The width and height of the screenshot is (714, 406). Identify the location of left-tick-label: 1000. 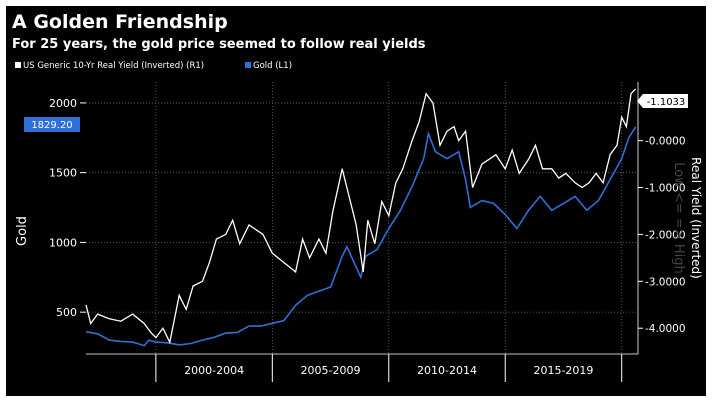
(63, 242).